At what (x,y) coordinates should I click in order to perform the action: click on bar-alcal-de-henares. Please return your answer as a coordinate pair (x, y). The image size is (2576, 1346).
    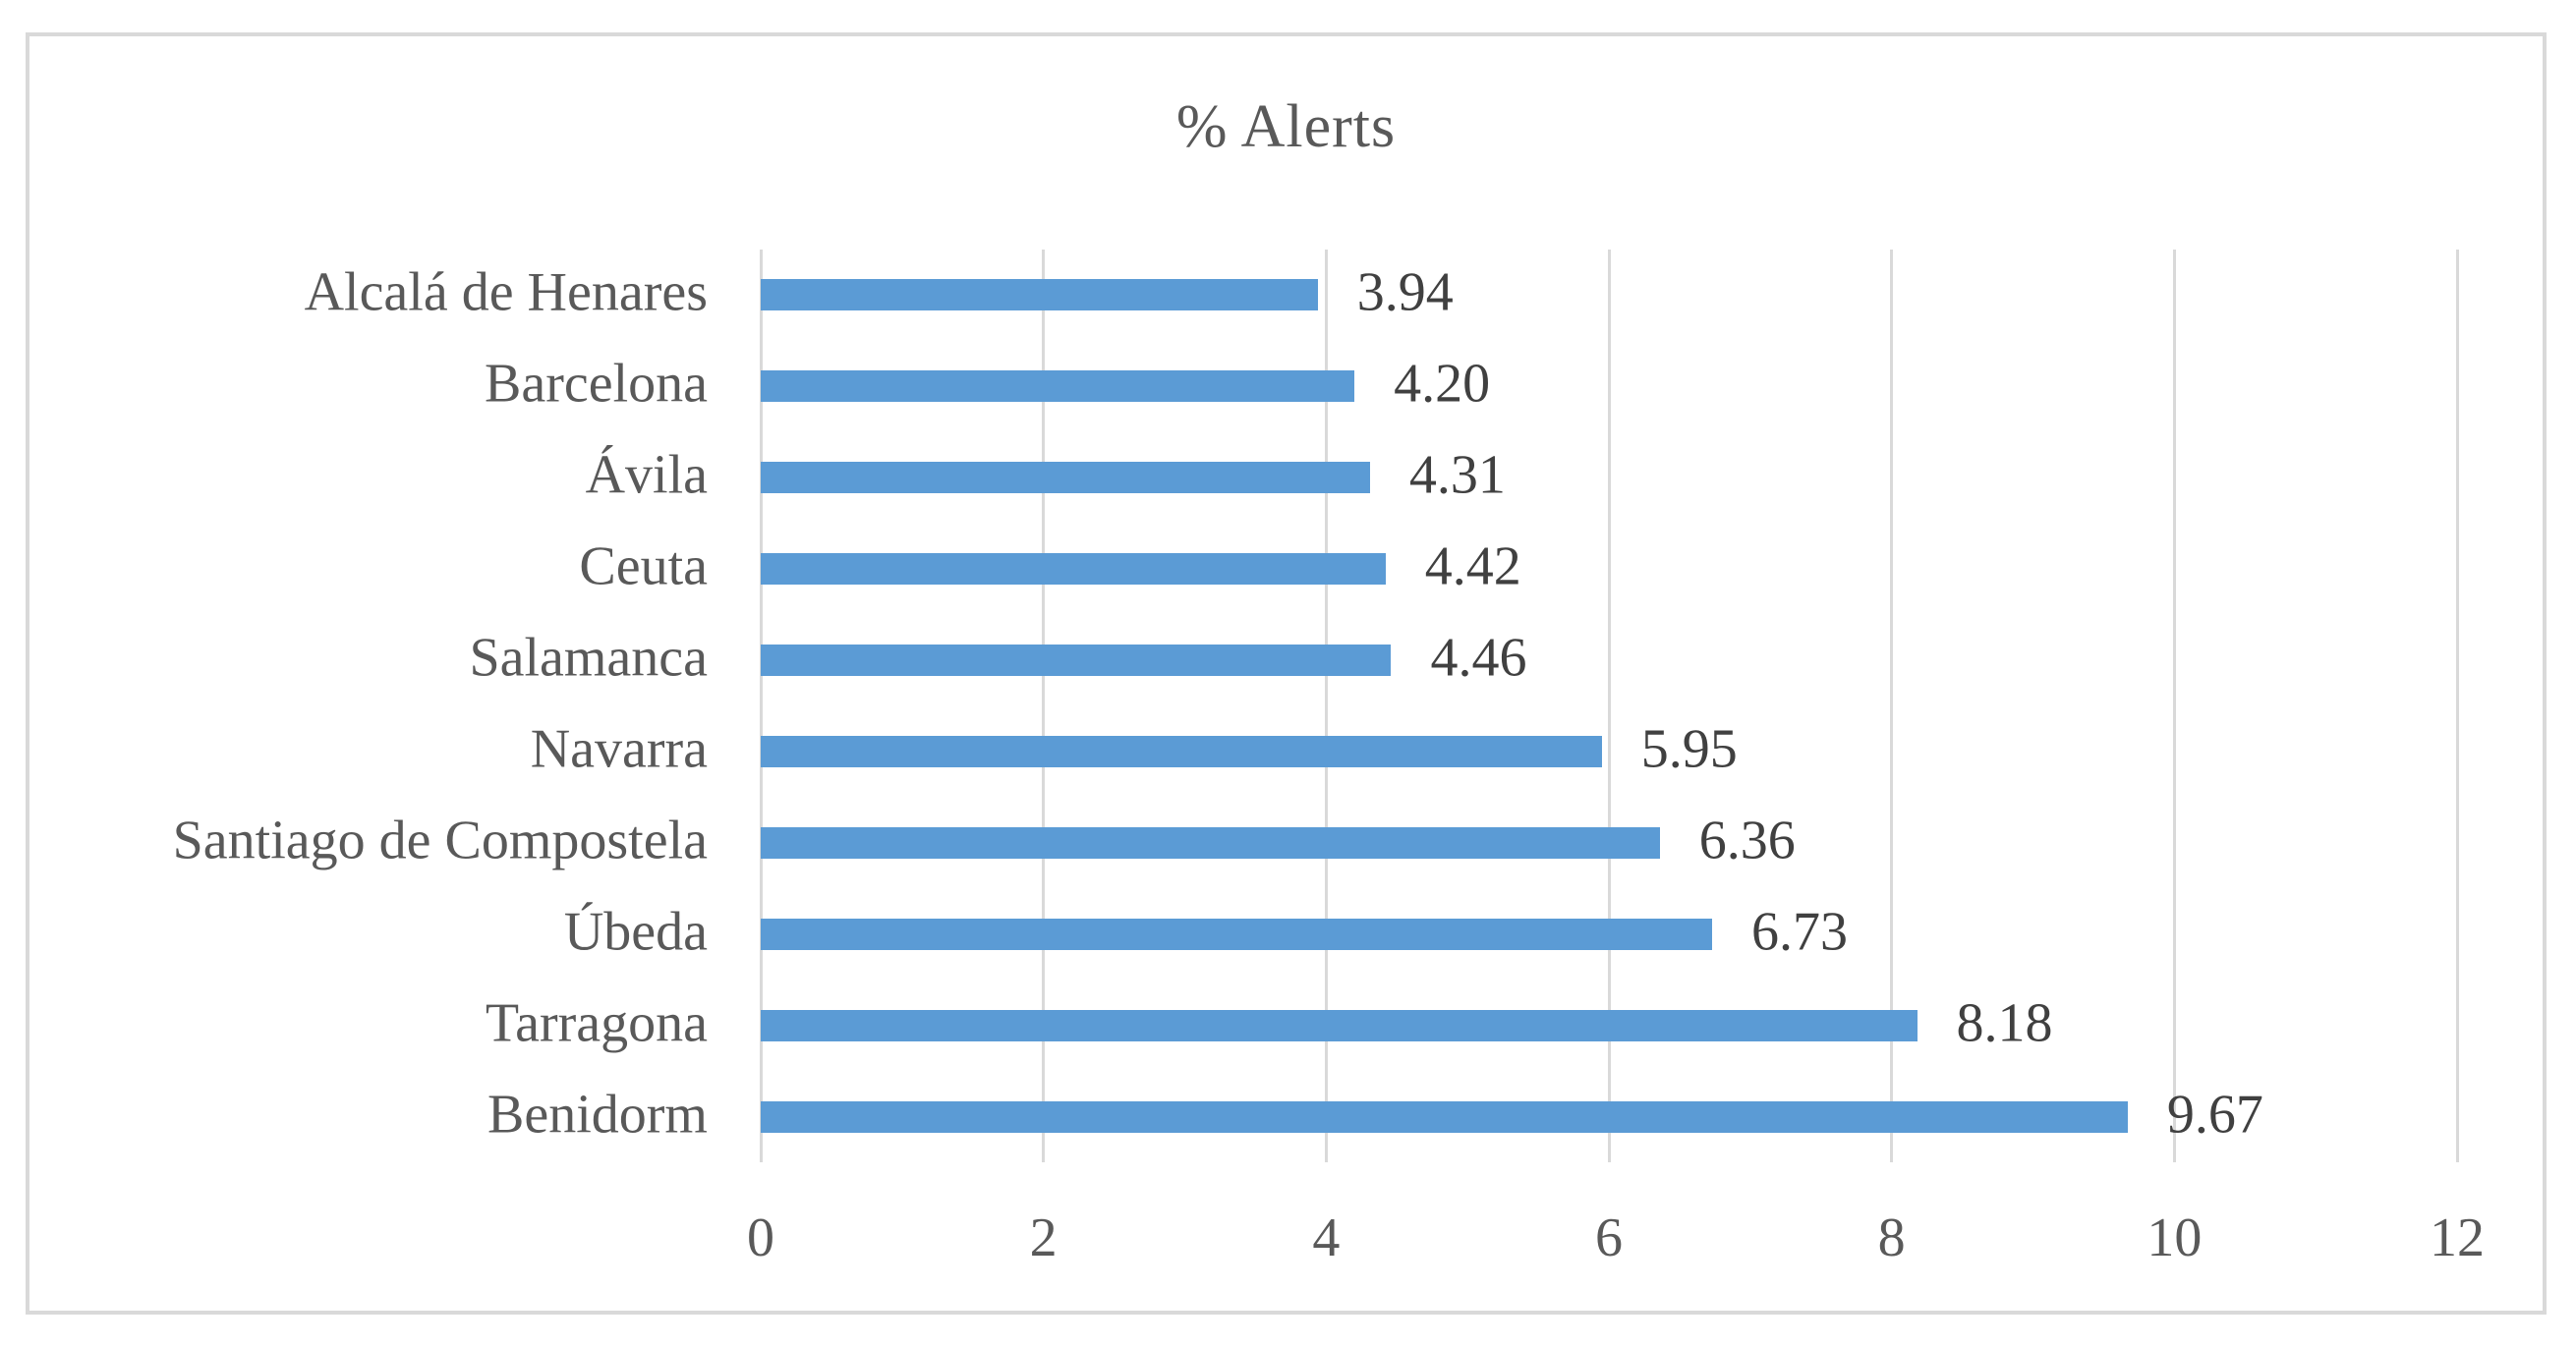
    Looking at the image, I should click on (1040, 295).